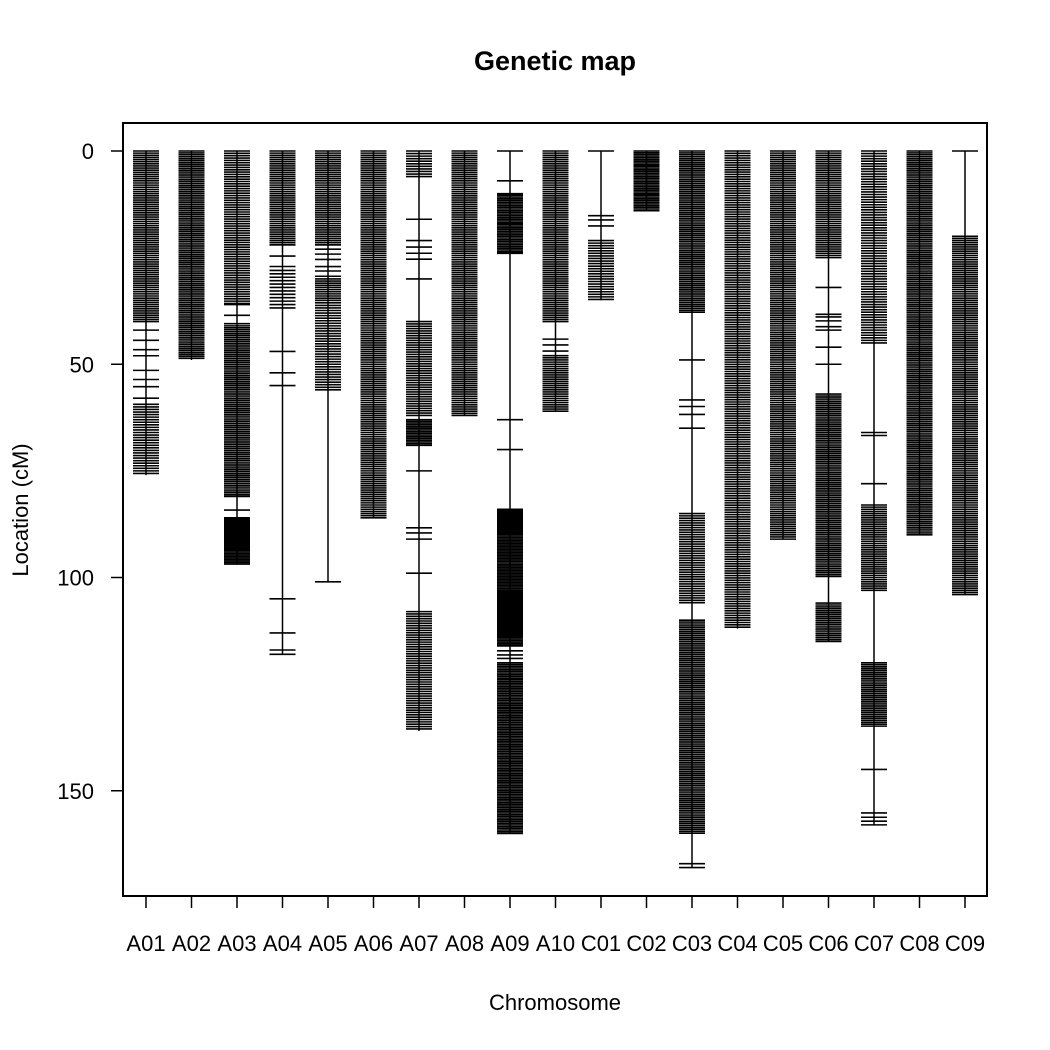 The width and height of the screenshot is (1050, 1050). Describe the element at coordinates (236, 943) in the screenshot. I see `x-tick-label-a03: A03` at that location.